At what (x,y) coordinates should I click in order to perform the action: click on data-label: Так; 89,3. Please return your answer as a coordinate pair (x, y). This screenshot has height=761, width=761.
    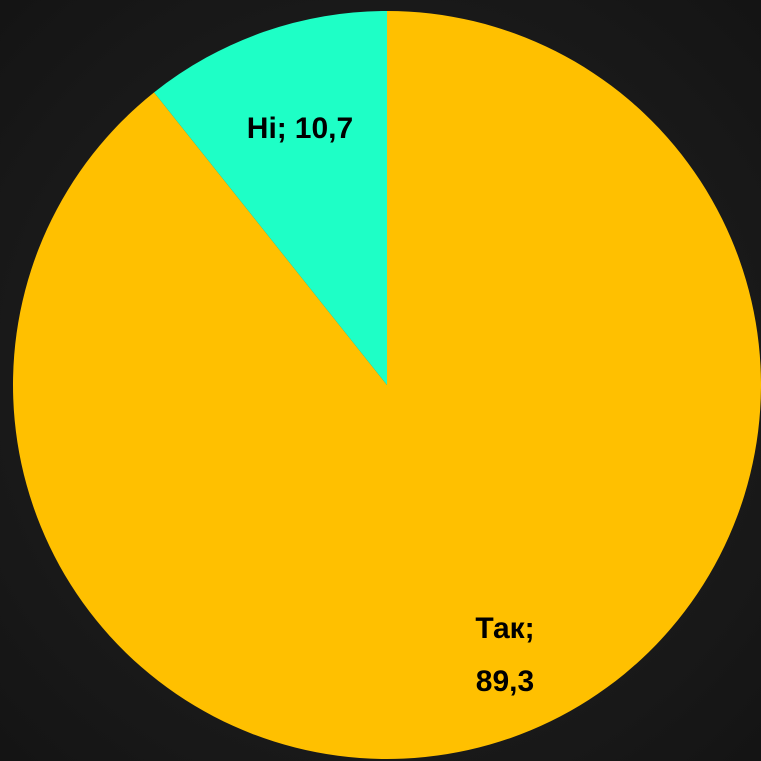
    Looking at the image, I should click on (504, 655).